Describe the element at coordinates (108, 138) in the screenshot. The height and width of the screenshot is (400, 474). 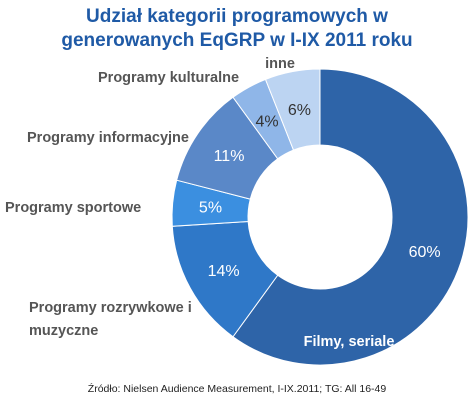
I see `slice-label-programy-informacyjne: Programy informacyjne` at that location.